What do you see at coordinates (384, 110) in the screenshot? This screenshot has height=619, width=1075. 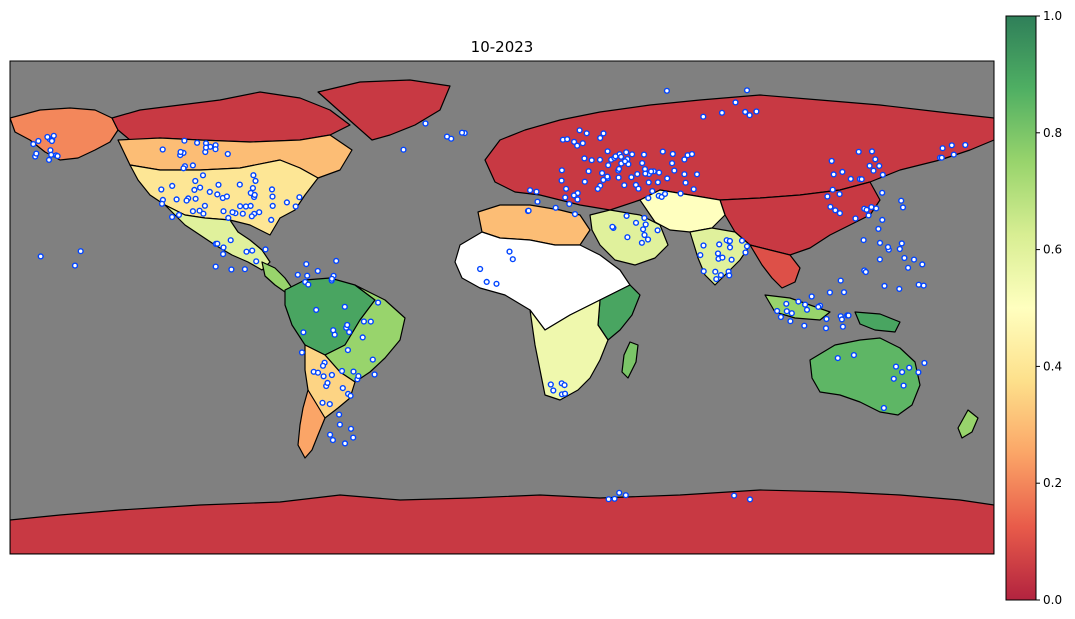 I see `region-greenland` at bounding box center [384, 110].